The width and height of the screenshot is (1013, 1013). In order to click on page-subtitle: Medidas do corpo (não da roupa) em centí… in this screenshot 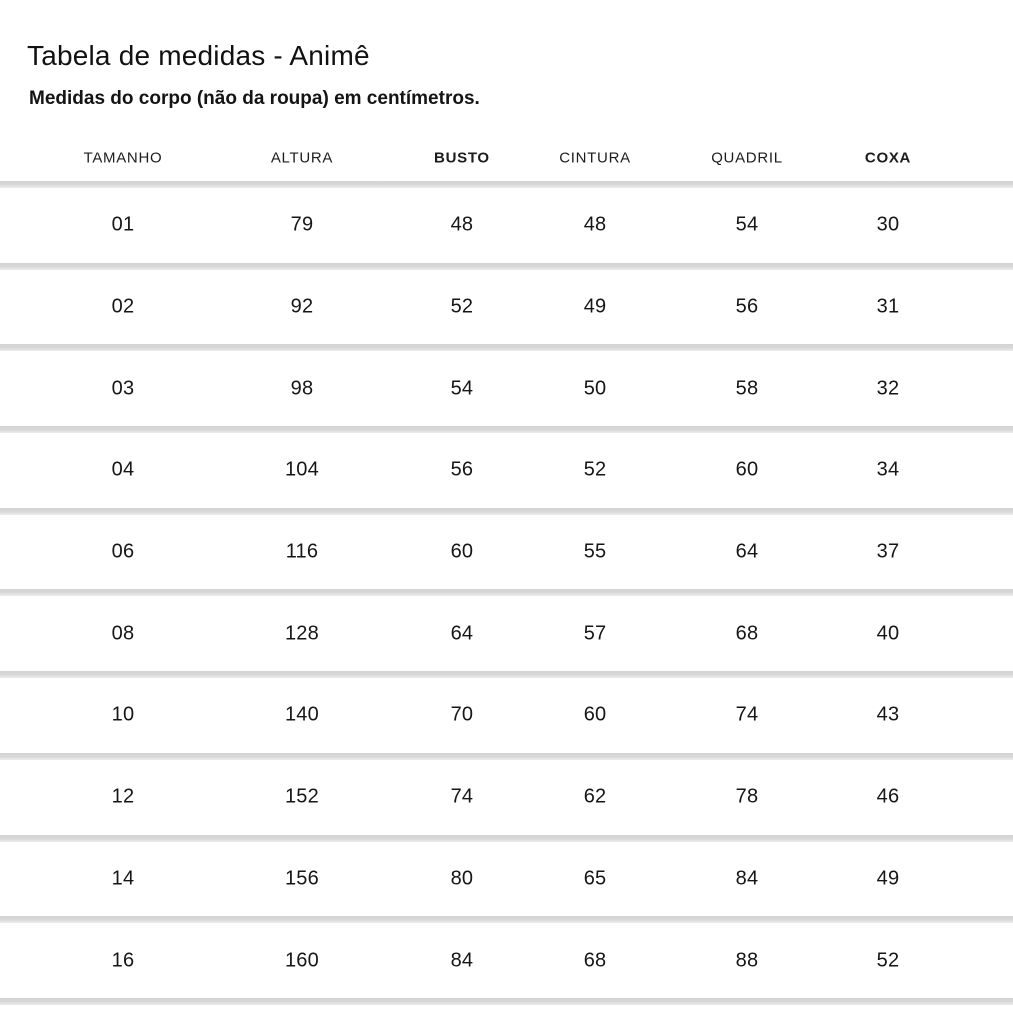, I will do `click(254, 98)`.